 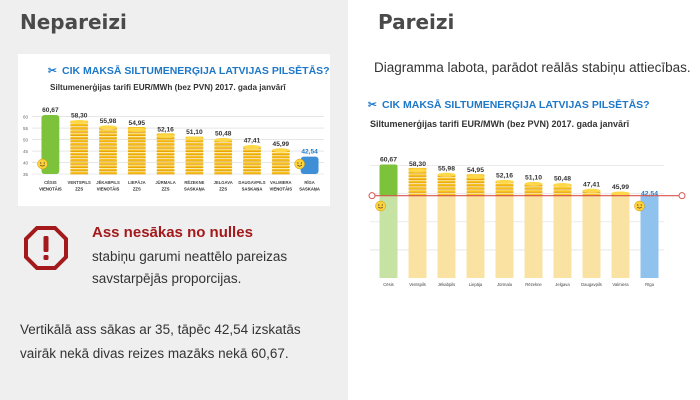 What do you see at coordinates (417, 164) in the screenshot?
I see `value-label: 58,30` at bounding box center [417, 164].